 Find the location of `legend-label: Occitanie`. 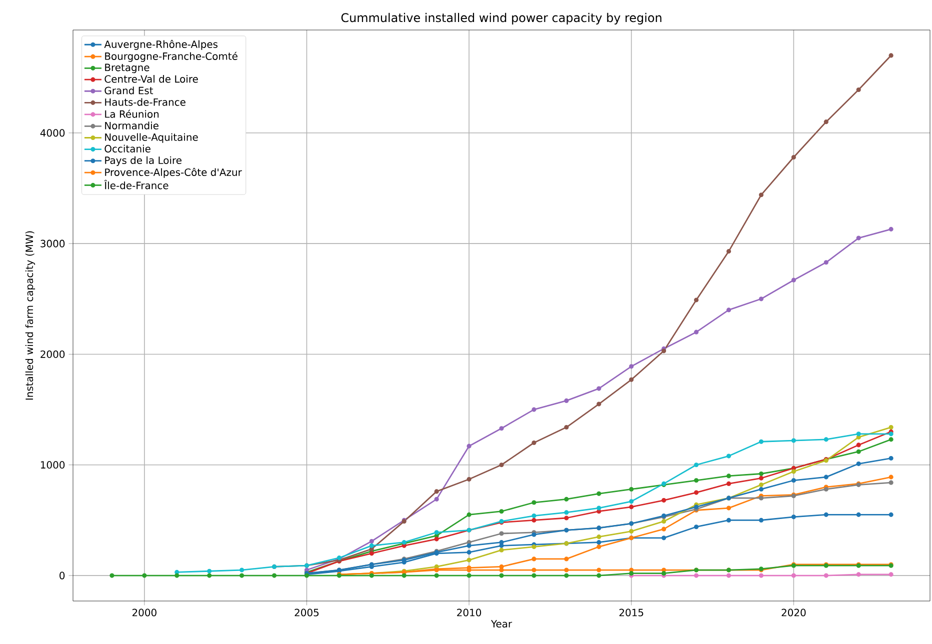

legend-label: Occitanie is located at coordinates (127, 148).